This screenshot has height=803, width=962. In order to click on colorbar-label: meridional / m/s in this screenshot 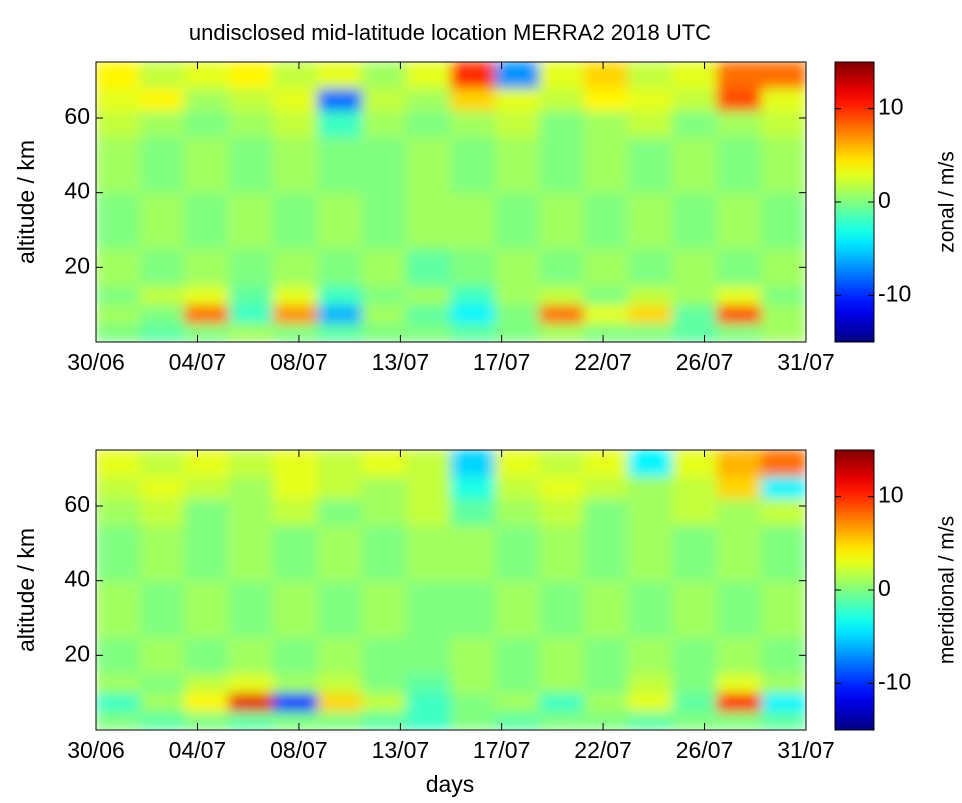, I will do `click(947, 590)`.